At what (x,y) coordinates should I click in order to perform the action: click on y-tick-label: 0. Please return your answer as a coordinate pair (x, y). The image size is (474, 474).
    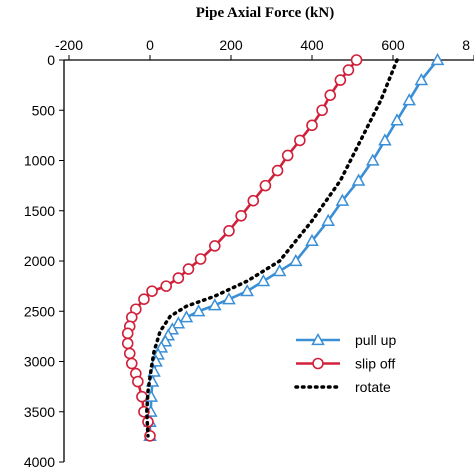
    Looking at the image, I should click on (51, 60).